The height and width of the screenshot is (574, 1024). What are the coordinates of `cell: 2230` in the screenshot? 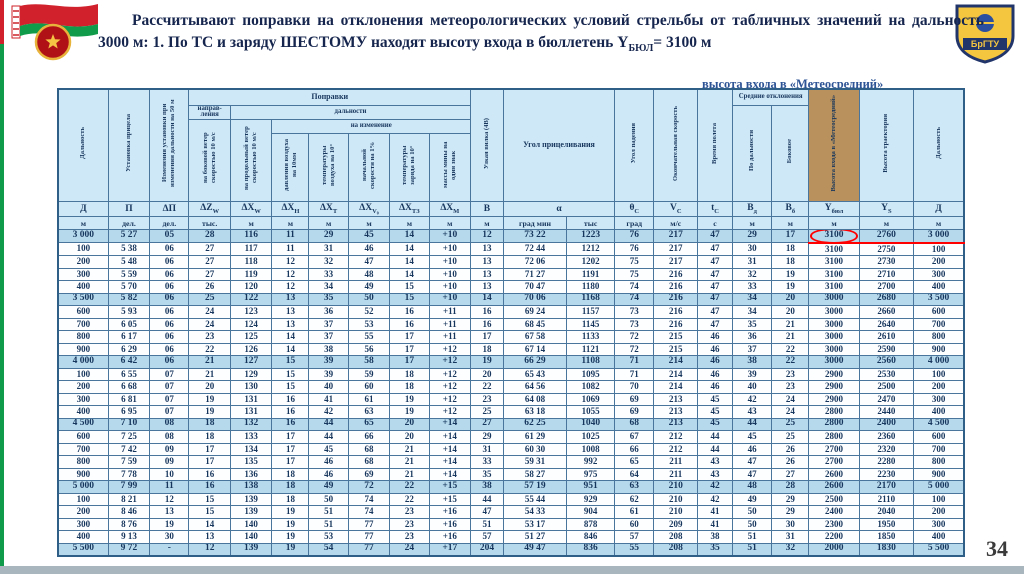 It's located at (886, 474).